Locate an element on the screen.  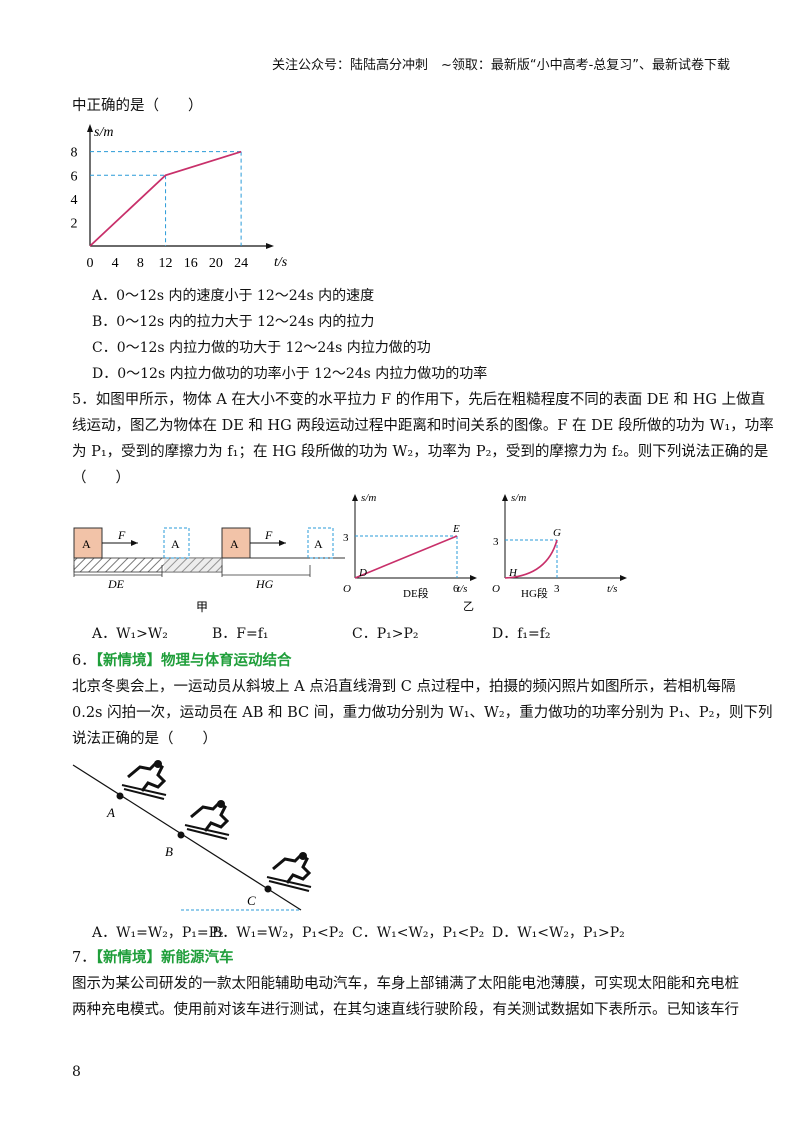
page-number: 8 is located at coordinates (76, 1072).